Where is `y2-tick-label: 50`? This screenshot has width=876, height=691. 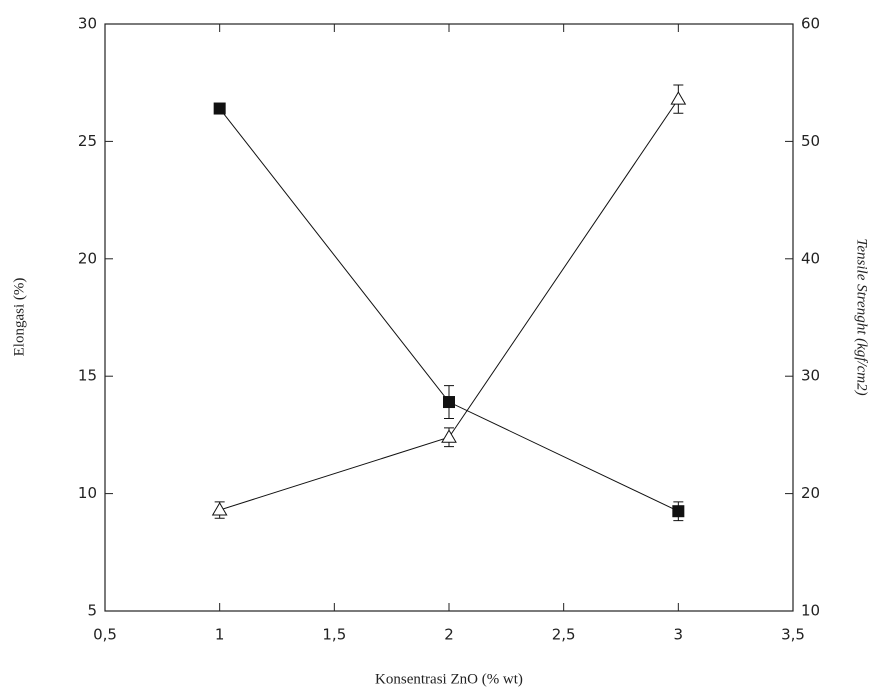 y2-tick-label: 50 is located at coordinates (810, 141).